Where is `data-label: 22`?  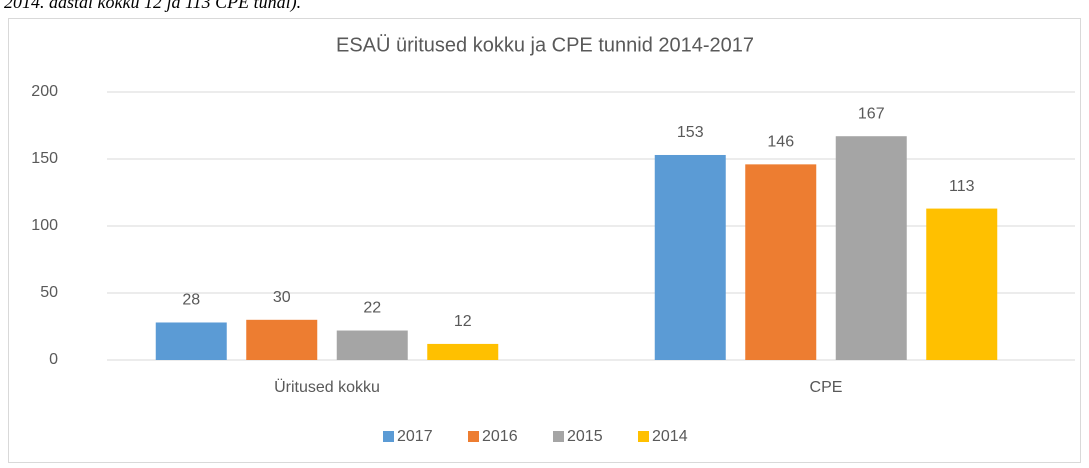
data-label: 22 is located at coordinates (372, 308).